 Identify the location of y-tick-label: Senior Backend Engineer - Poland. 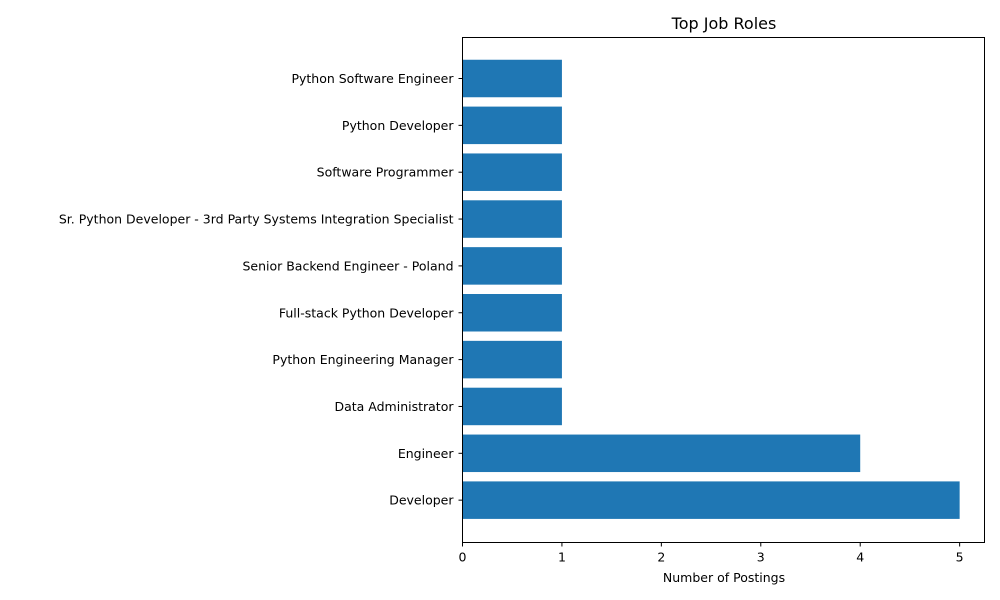
(347, 265).